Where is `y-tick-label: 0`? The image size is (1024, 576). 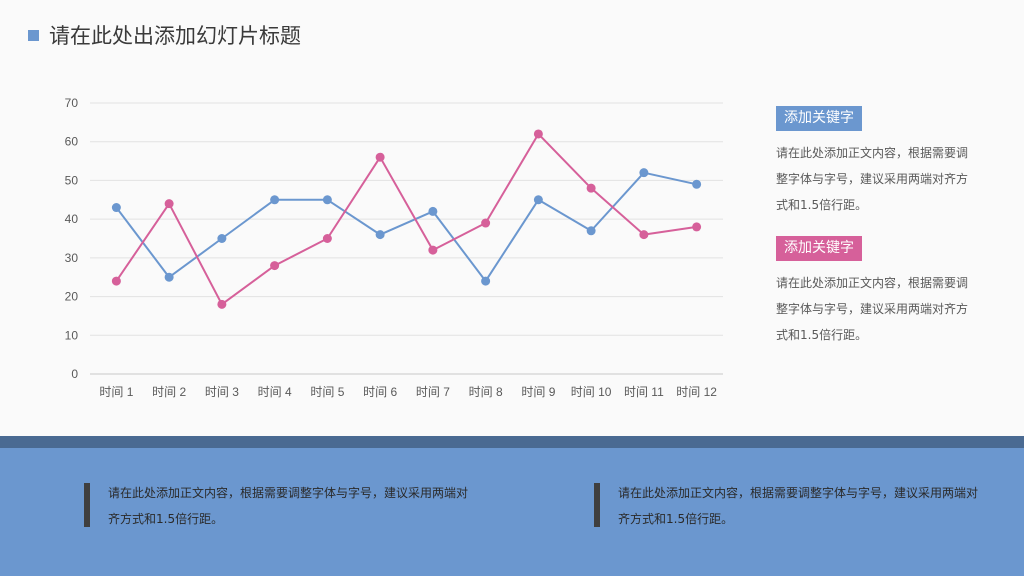 y-tick-label: 0 is located at coordinates (74, 374).